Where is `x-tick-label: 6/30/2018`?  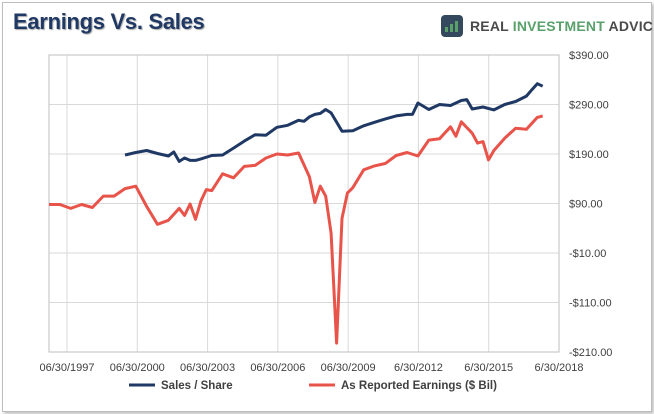
x-tick-label: 6/30/2018 is located at coordinates (559, 368).